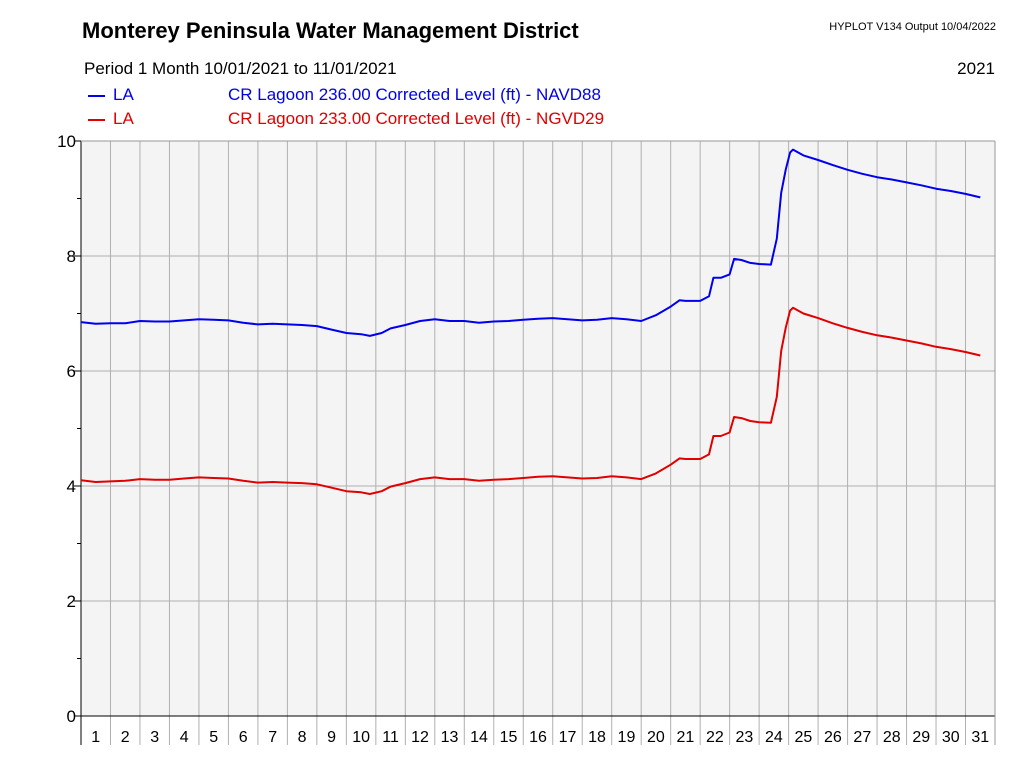 The image size is (1024, 768). I want to click on x-tick-label: 23, so click(744, 737).